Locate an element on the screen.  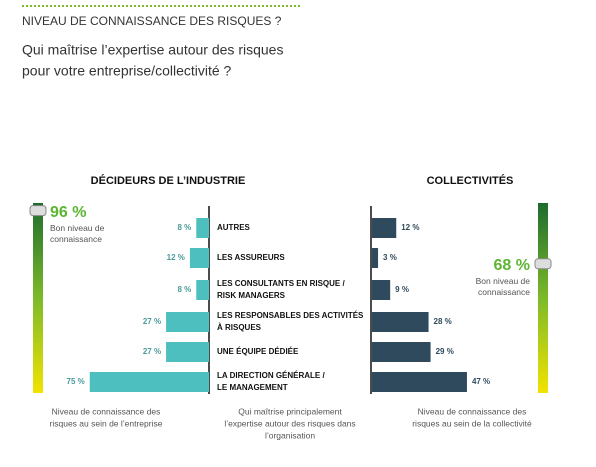
category-label: LES RESPONSABLES DES ACTIVITÉS is located at coordinates (290, 315).